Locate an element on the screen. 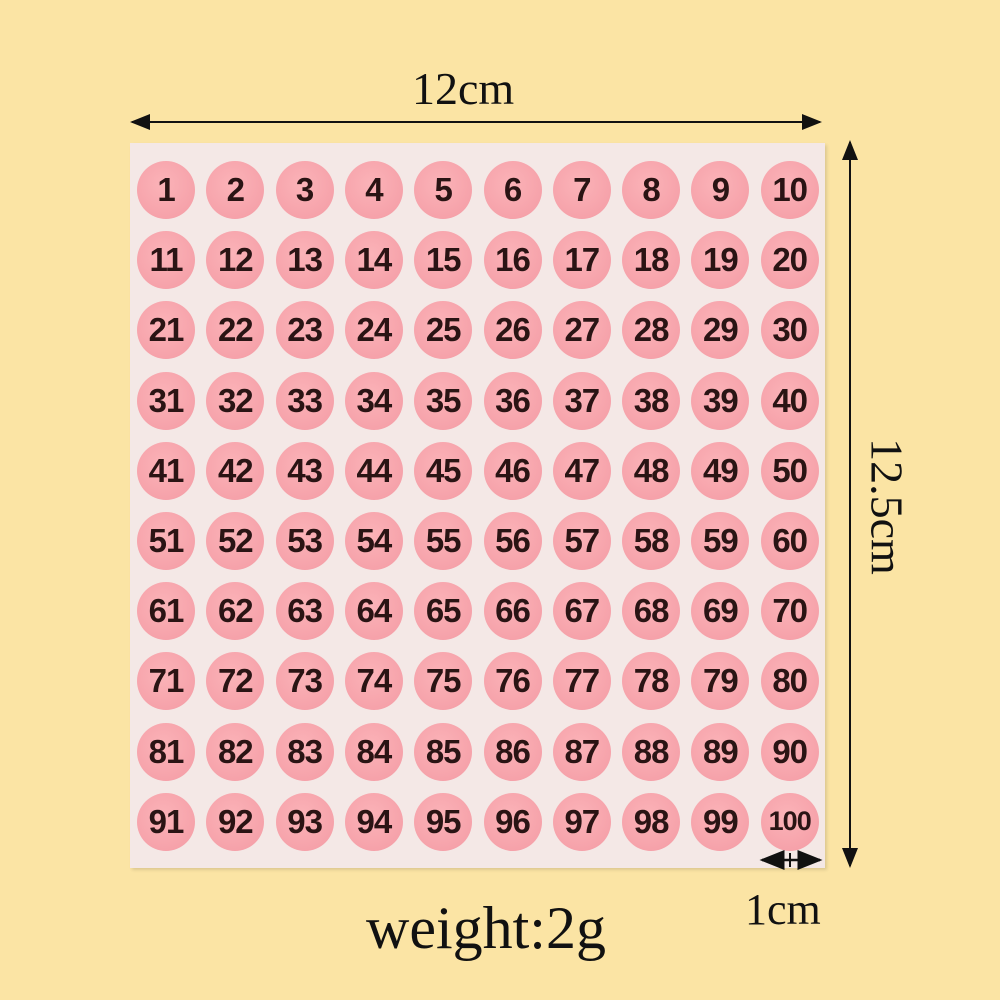  sticker-36: 36 is located at coordinates (512, 400).